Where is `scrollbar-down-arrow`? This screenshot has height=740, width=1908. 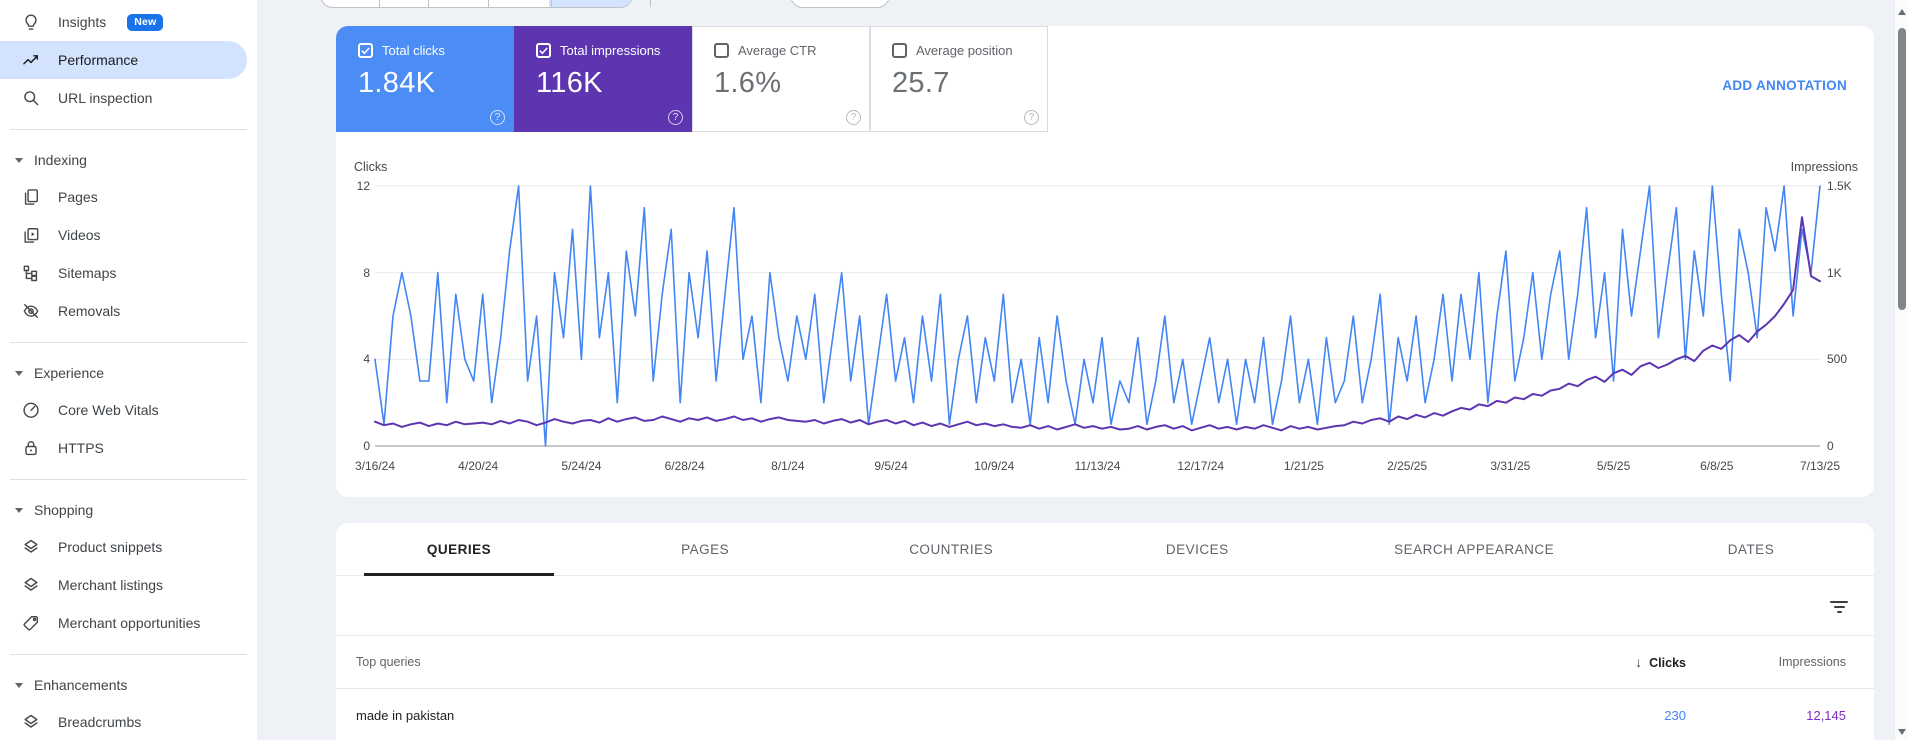
scrollbar-down-arrow is located at coordinates (1902, 732).